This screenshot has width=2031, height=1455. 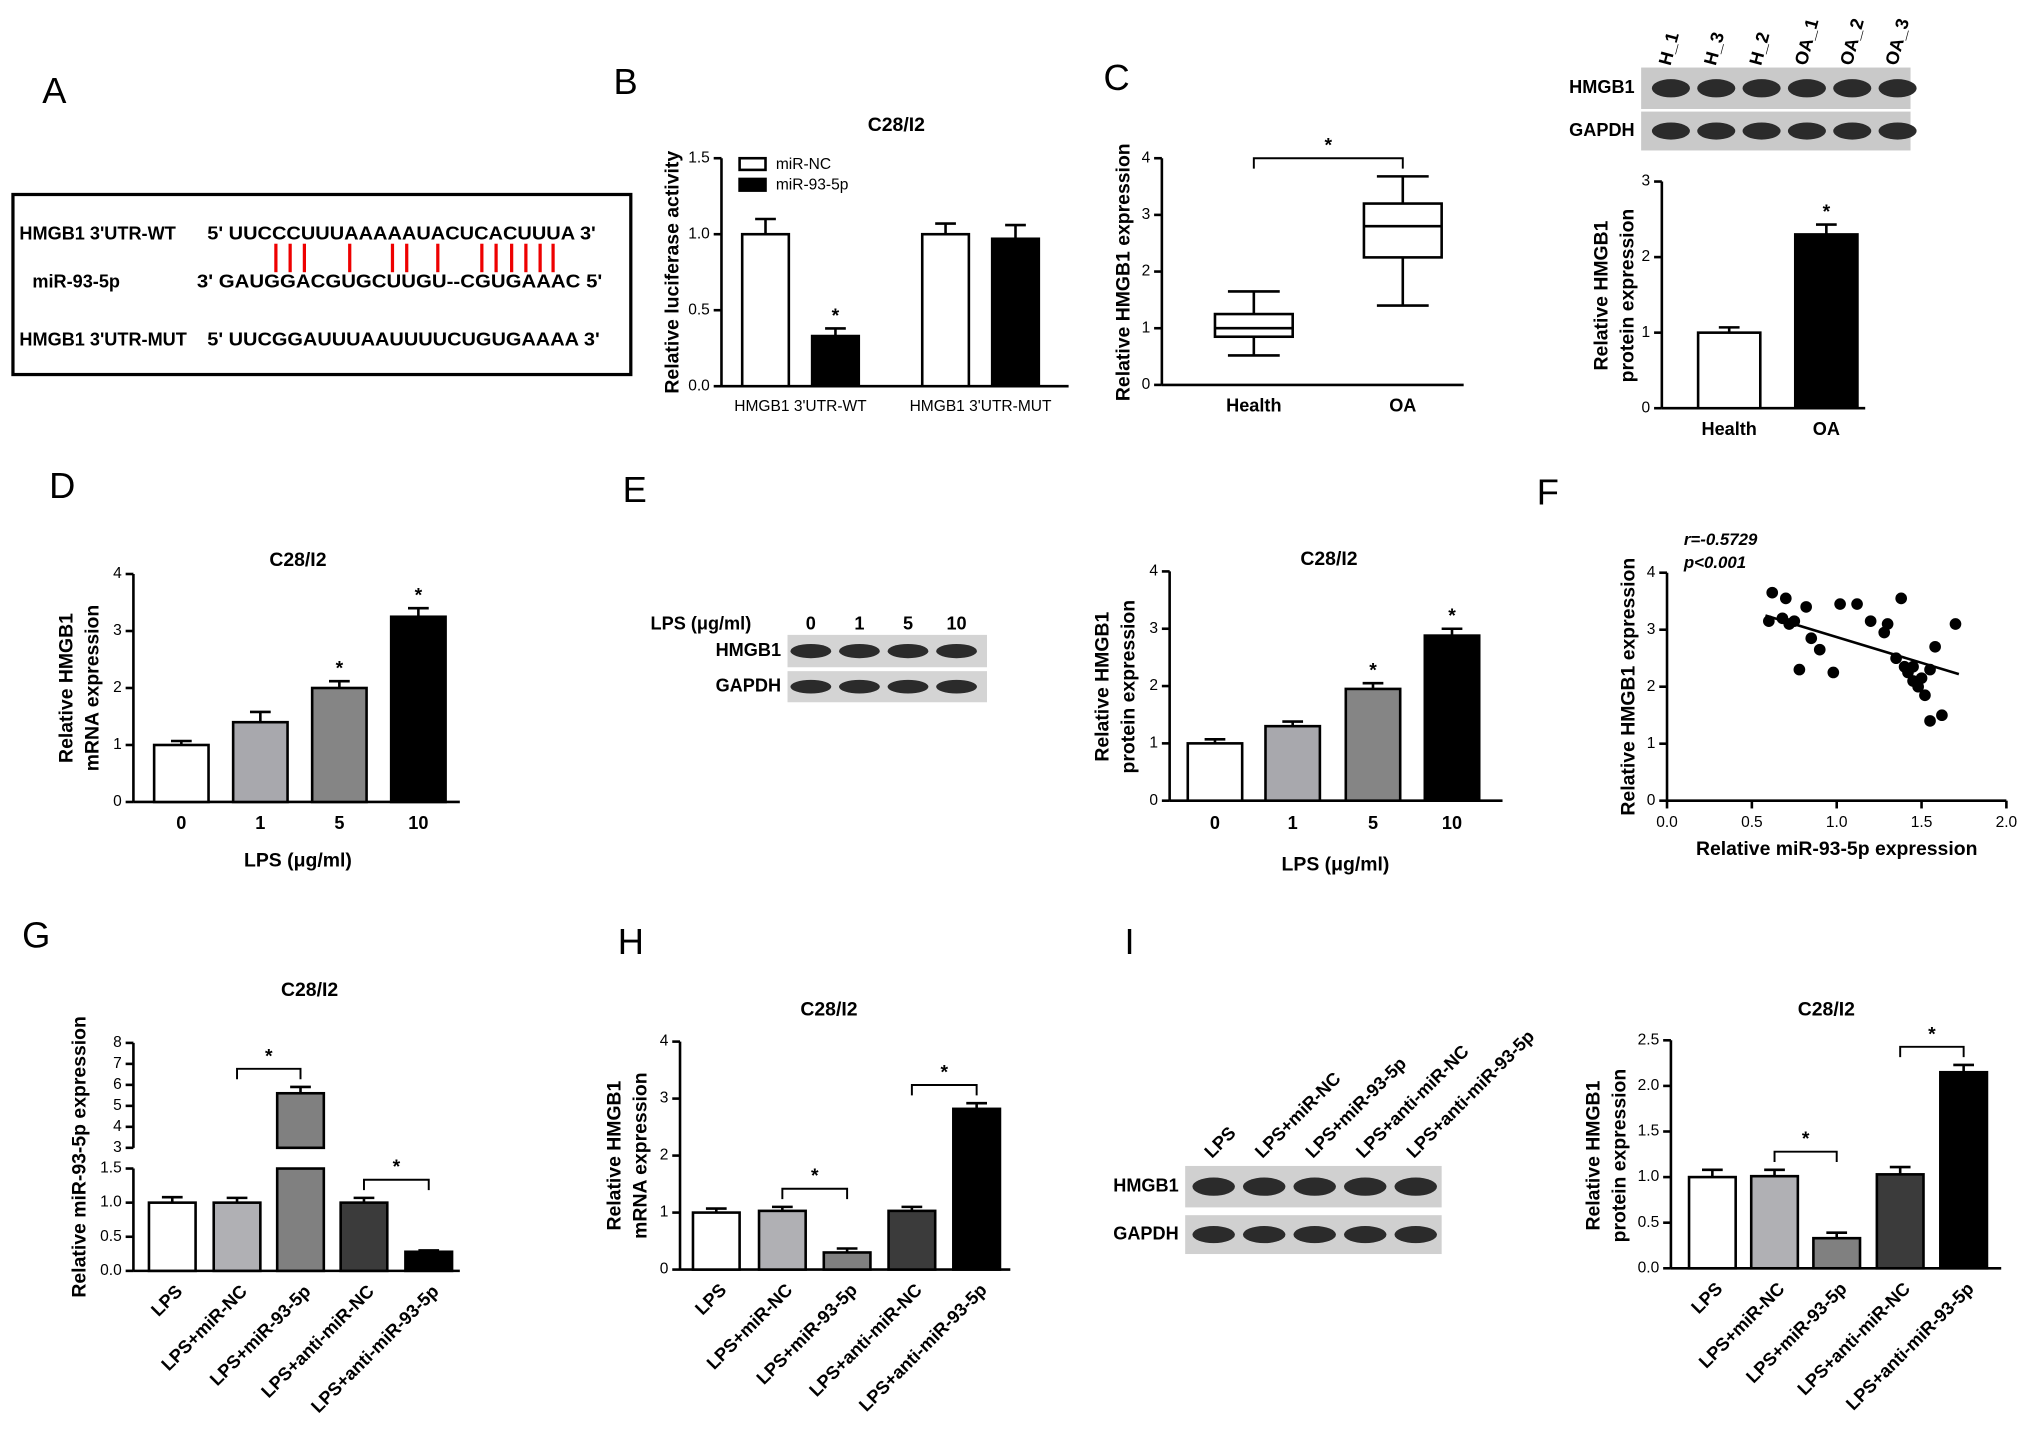 What do you see at coordinates (117, 801) in the screenshot?
I see `y-tick-label: 0` at bounding box center [117, 801].